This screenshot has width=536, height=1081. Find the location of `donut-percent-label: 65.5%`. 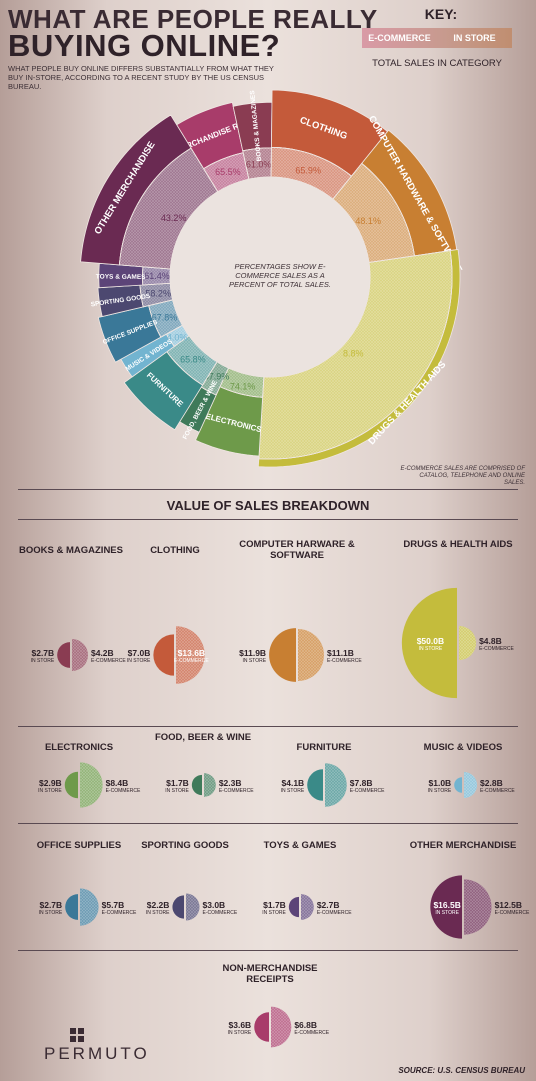

donut-percent-label: 65.5% is located at coordinates (228, 172).